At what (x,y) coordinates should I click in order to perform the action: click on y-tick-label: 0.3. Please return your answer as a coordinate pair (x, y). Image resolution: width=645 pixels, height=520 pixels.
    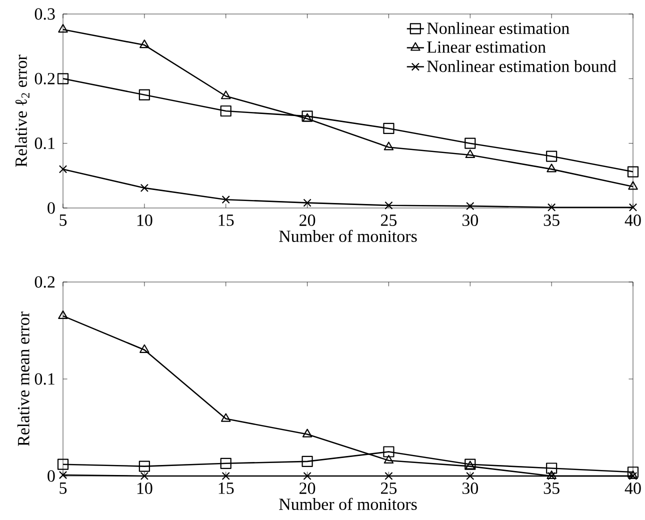
    Looking at the image, I should click on (44, 14).